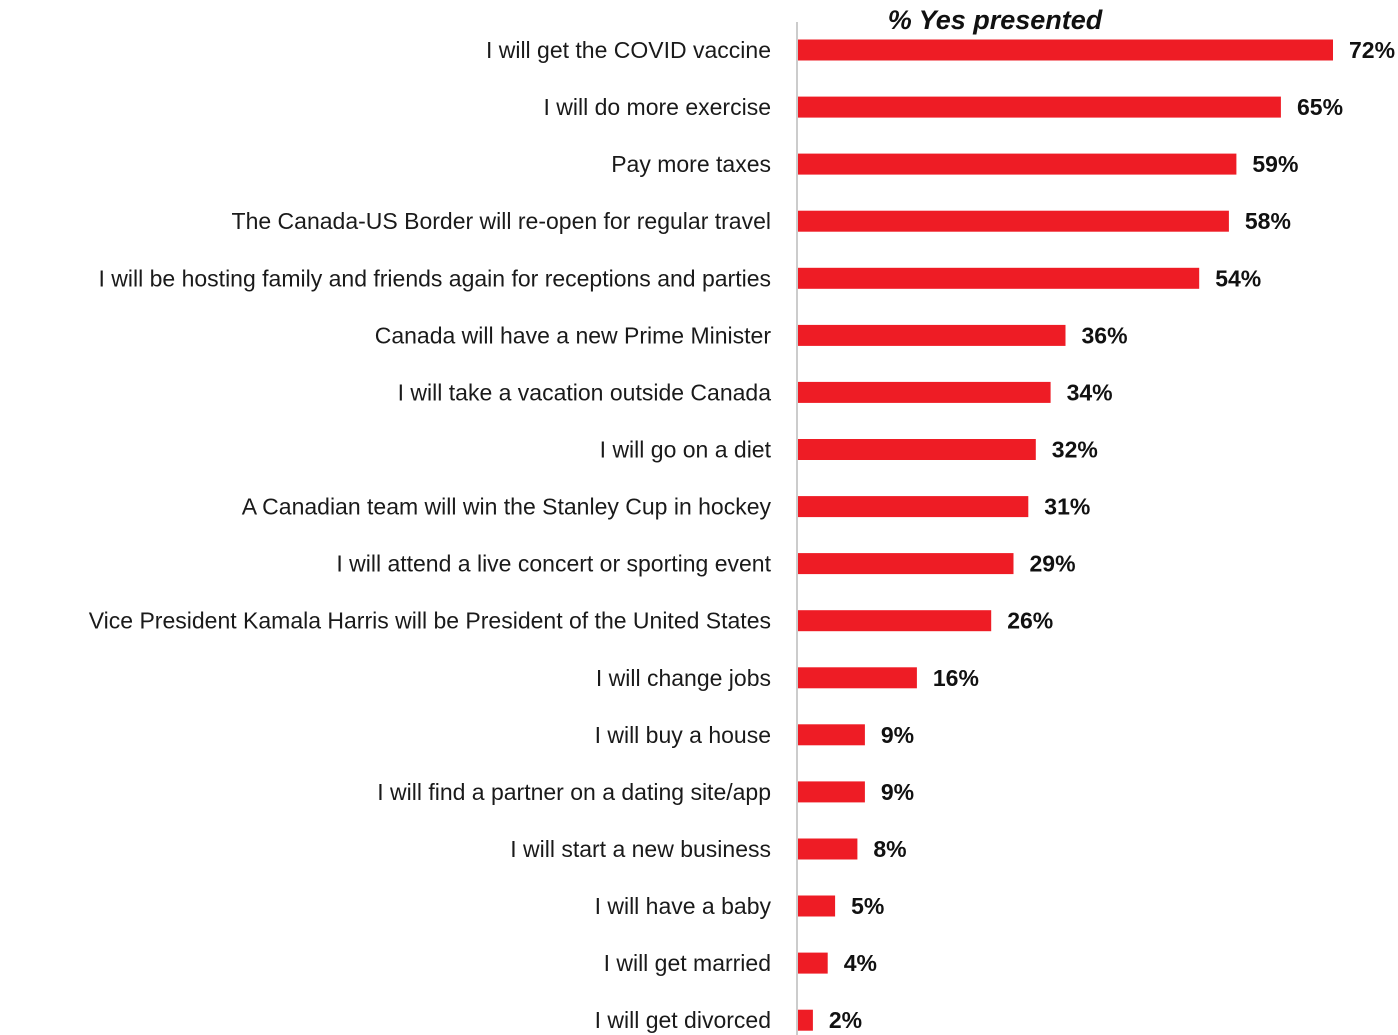 The image size is (1398, 1035). Describe the element at coordinates (860, 963) in the screenshot. I see `value-label-17: 4%` at that location.